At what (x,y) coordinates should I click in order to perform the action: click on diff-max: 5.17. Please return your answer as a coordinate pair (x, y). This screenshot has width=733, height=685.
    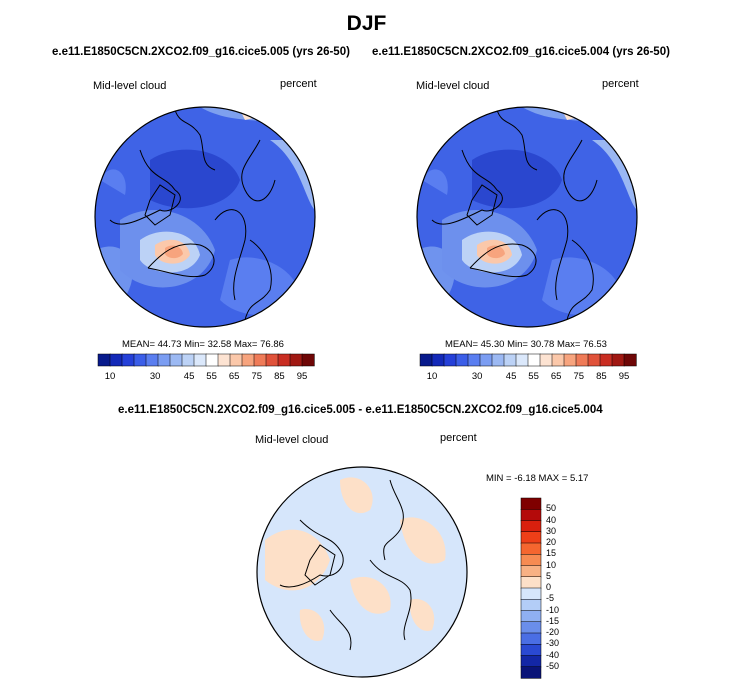
    Looking at the image, I should click on (579, 478).